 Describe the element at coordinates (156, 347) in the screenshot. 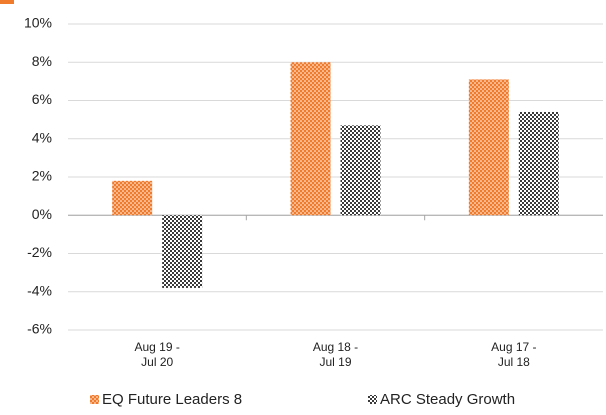

I see `x-tick-label: Aug 19 -` at that location.